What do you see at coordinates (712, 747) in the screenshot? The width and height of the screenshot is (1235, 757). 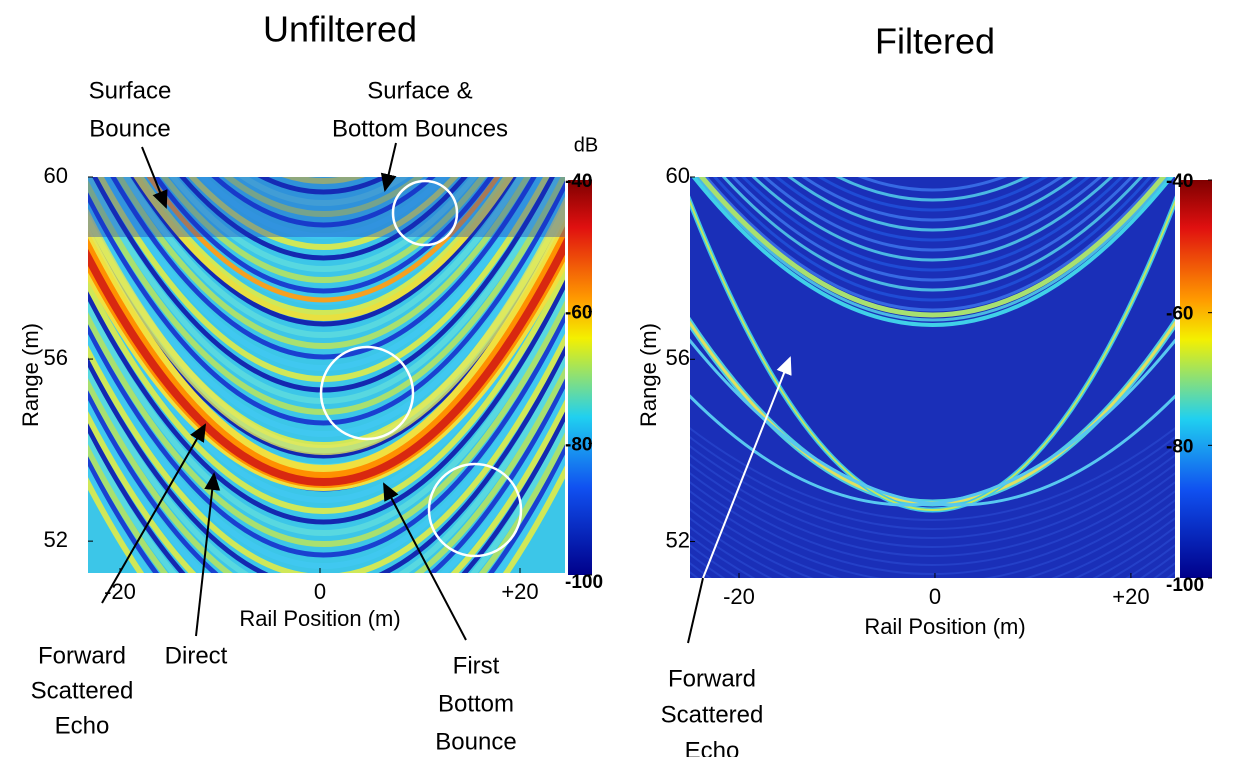 I see `annotation: Echo` at bounding box center [712, 747].